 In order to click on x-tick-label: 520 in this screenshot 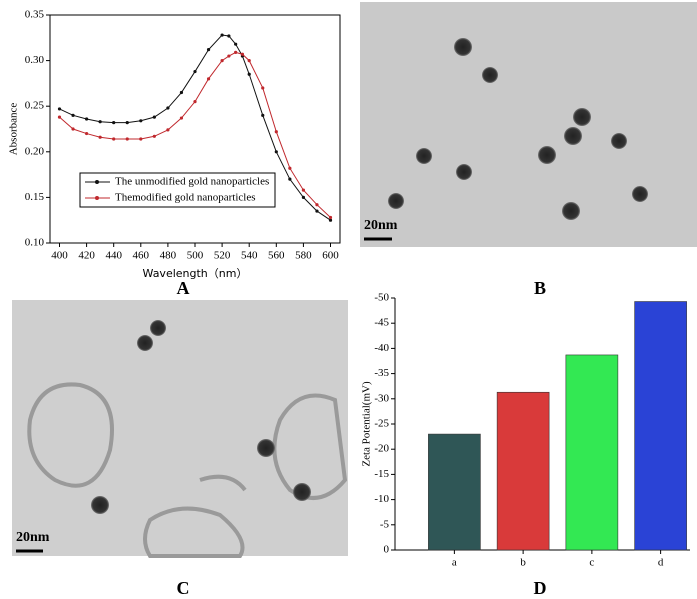, I will do `click(222, 256)`.